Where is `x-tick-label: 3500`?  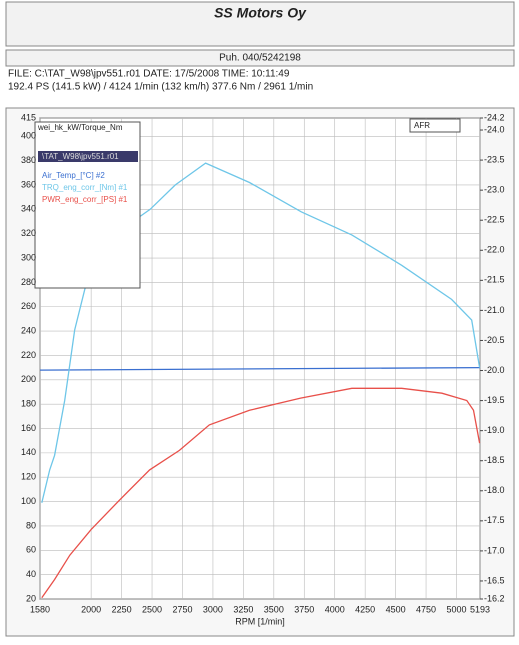
x-tick-label: 3500 is located at coordinates (274, 609).